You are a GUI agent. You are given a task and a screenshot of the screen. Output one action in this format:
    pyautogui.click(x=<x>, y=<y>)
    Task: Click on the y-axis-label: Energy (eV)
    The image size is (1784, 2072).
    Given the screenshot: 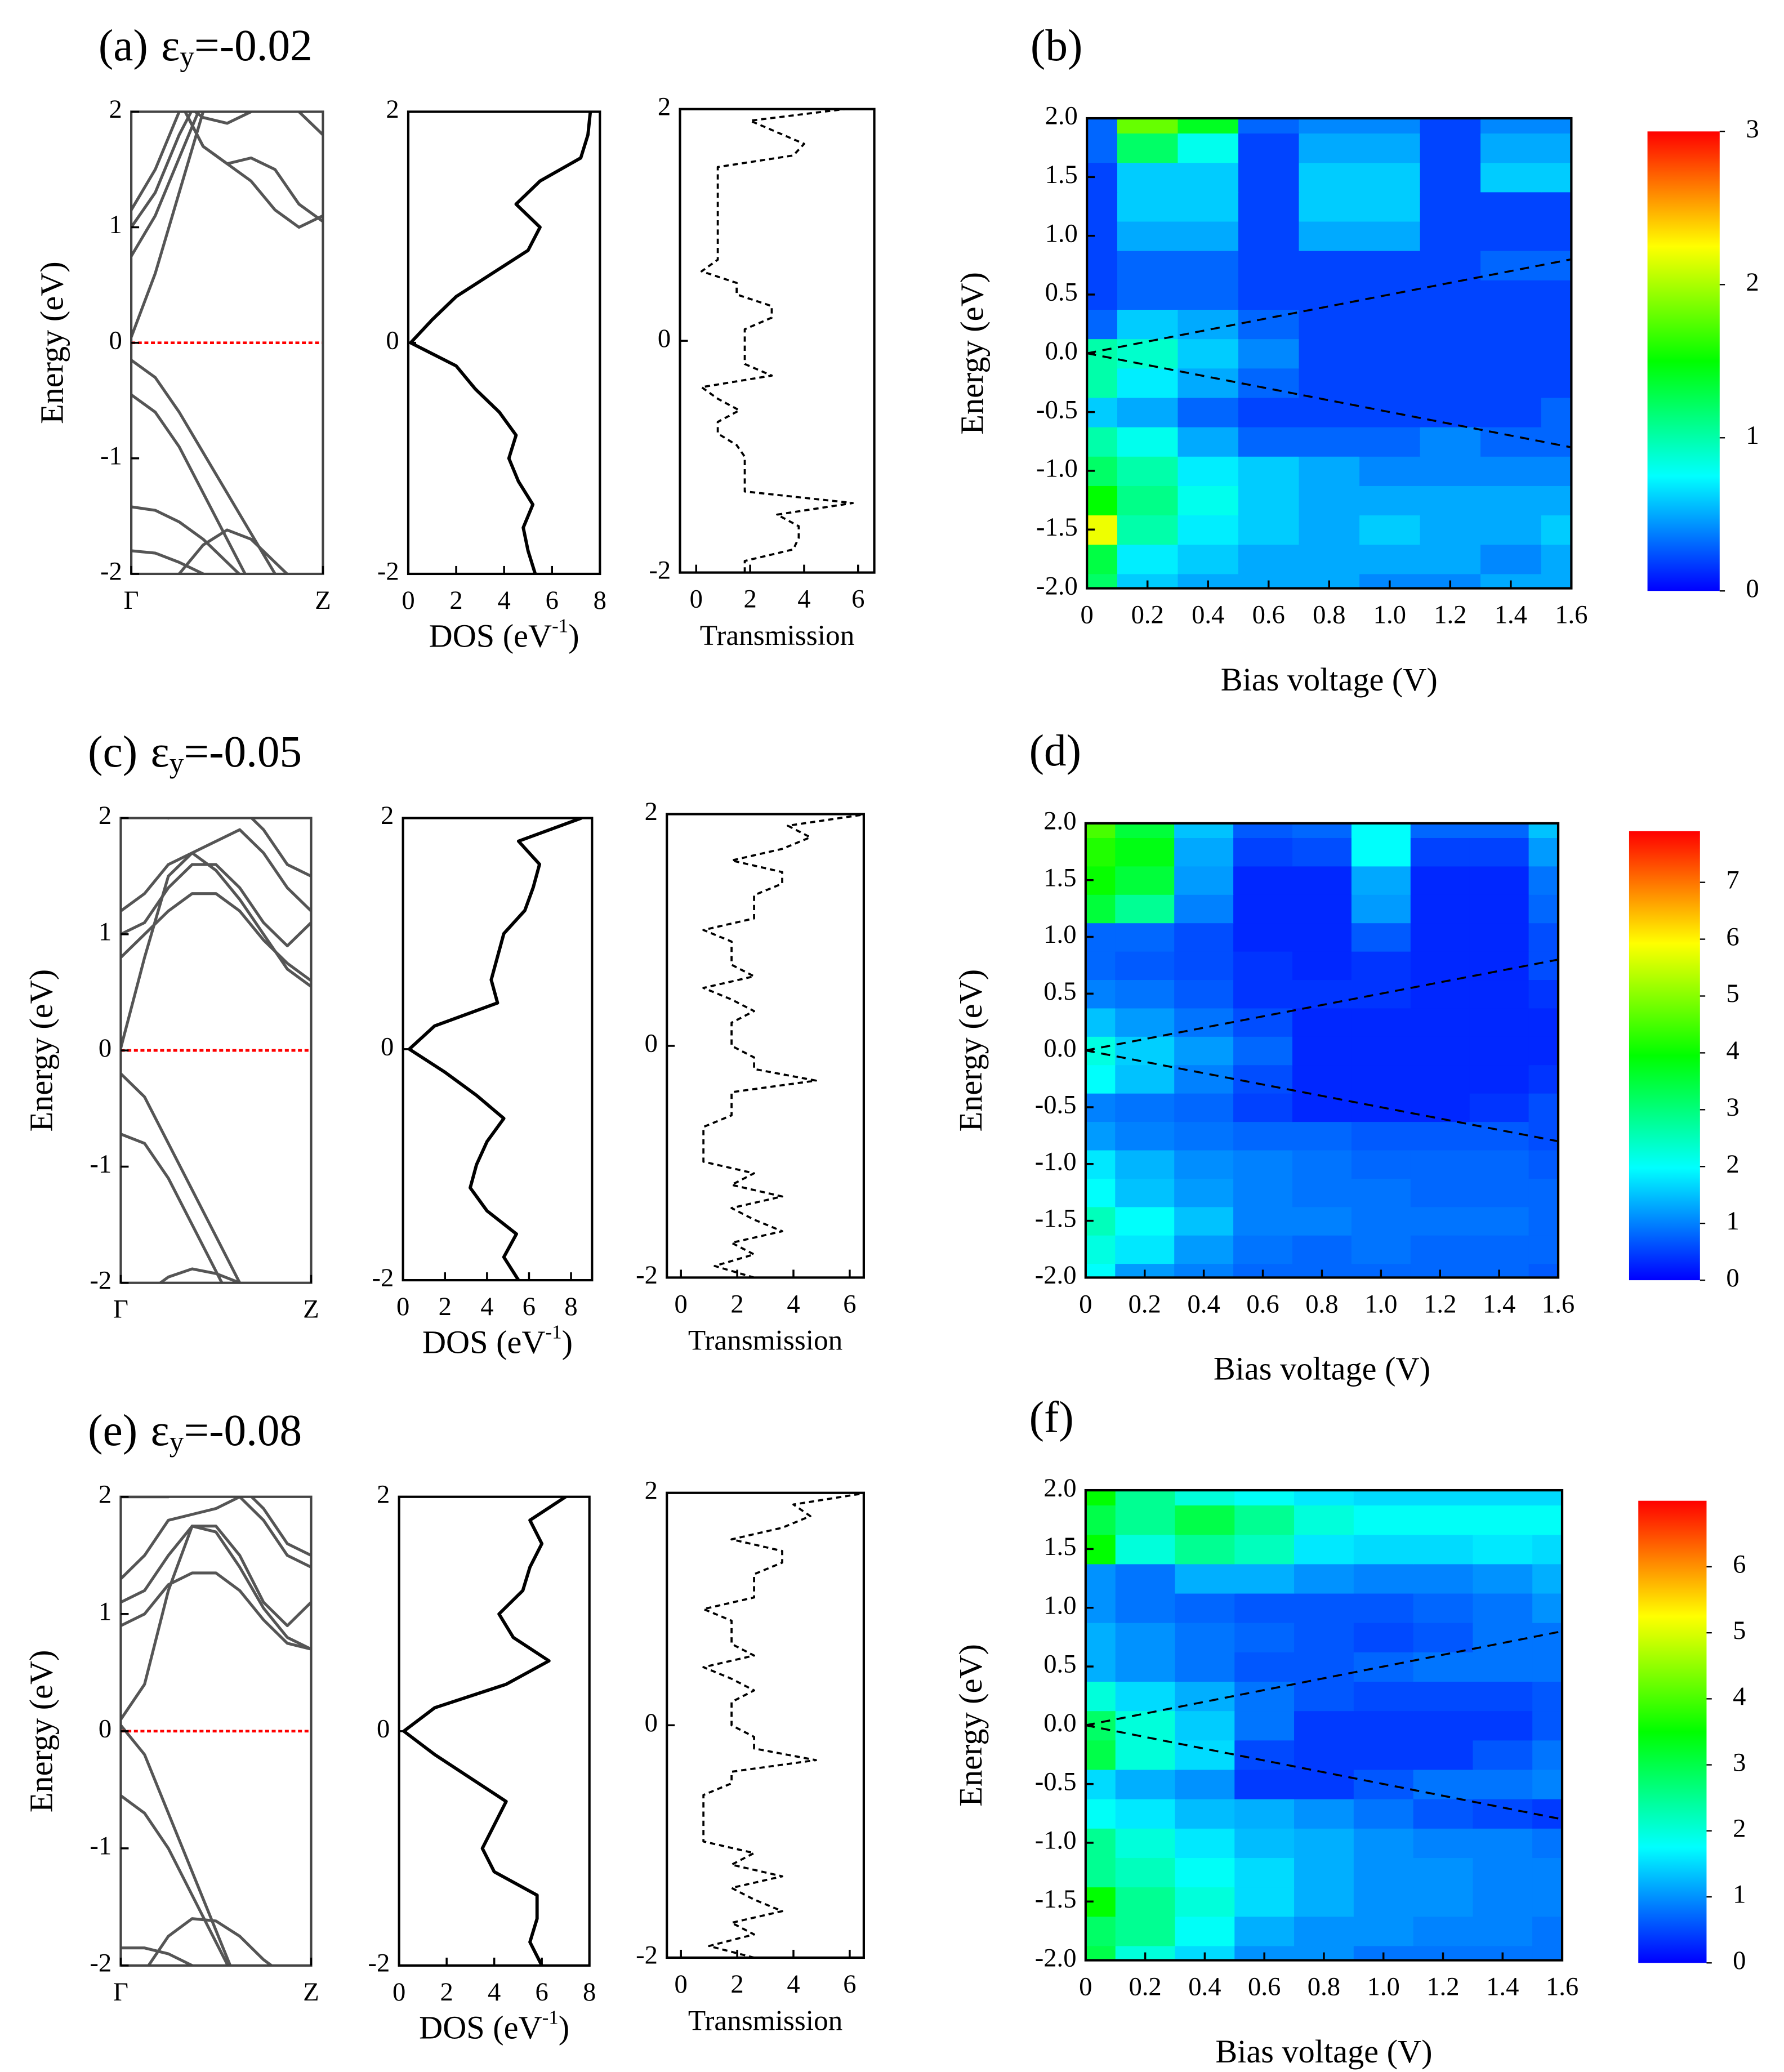 What is the action you would take?
    pyautogui.click(x=41, y=1731)
    